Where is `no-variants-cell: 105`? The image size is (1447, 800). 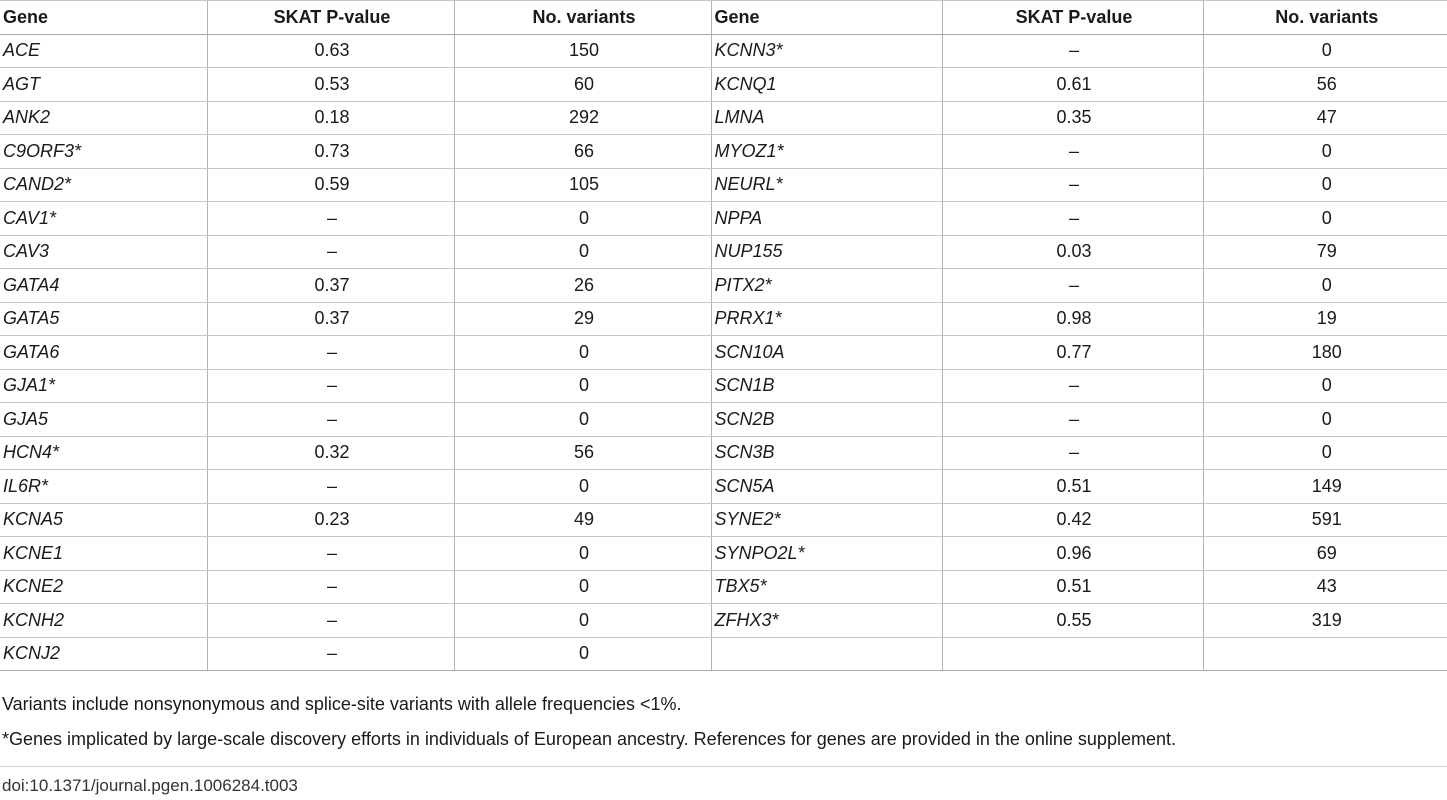
no-variants-cell: 105 is located at coordinates (582, 185).